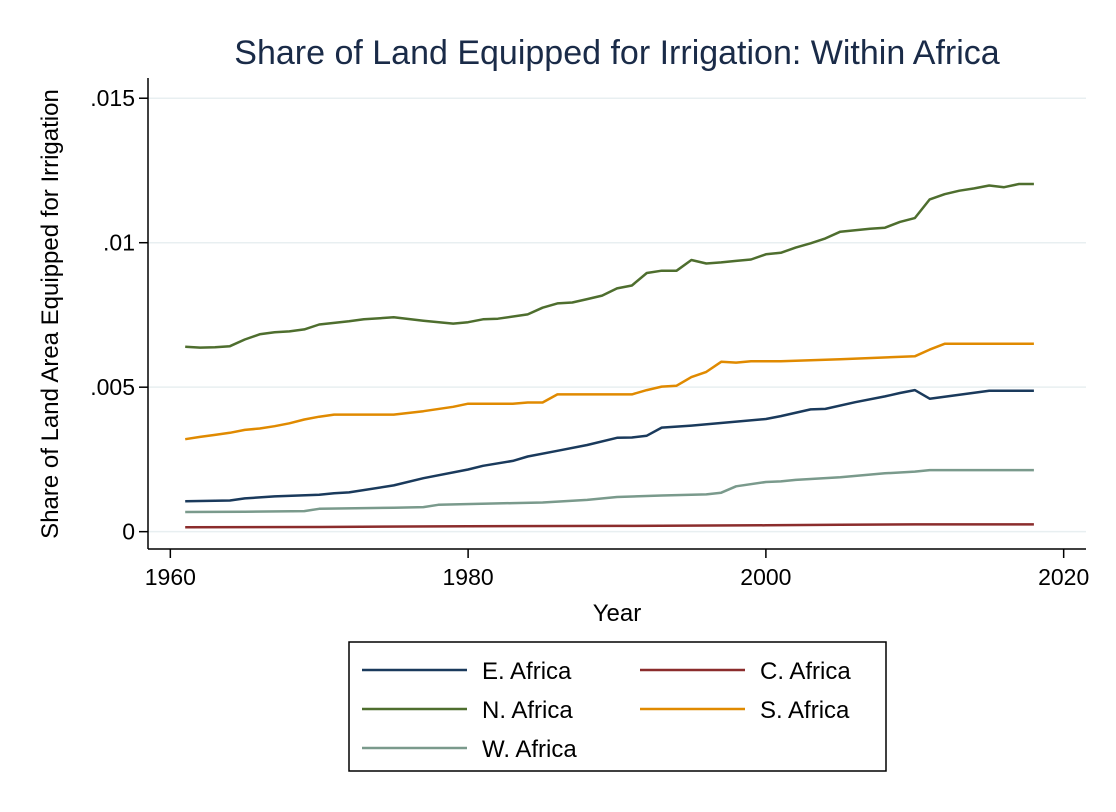 The width and height of the screenshot is (1116, 812). I want to click on legend-label-w-africa: W. Africa, so click(529, 749).